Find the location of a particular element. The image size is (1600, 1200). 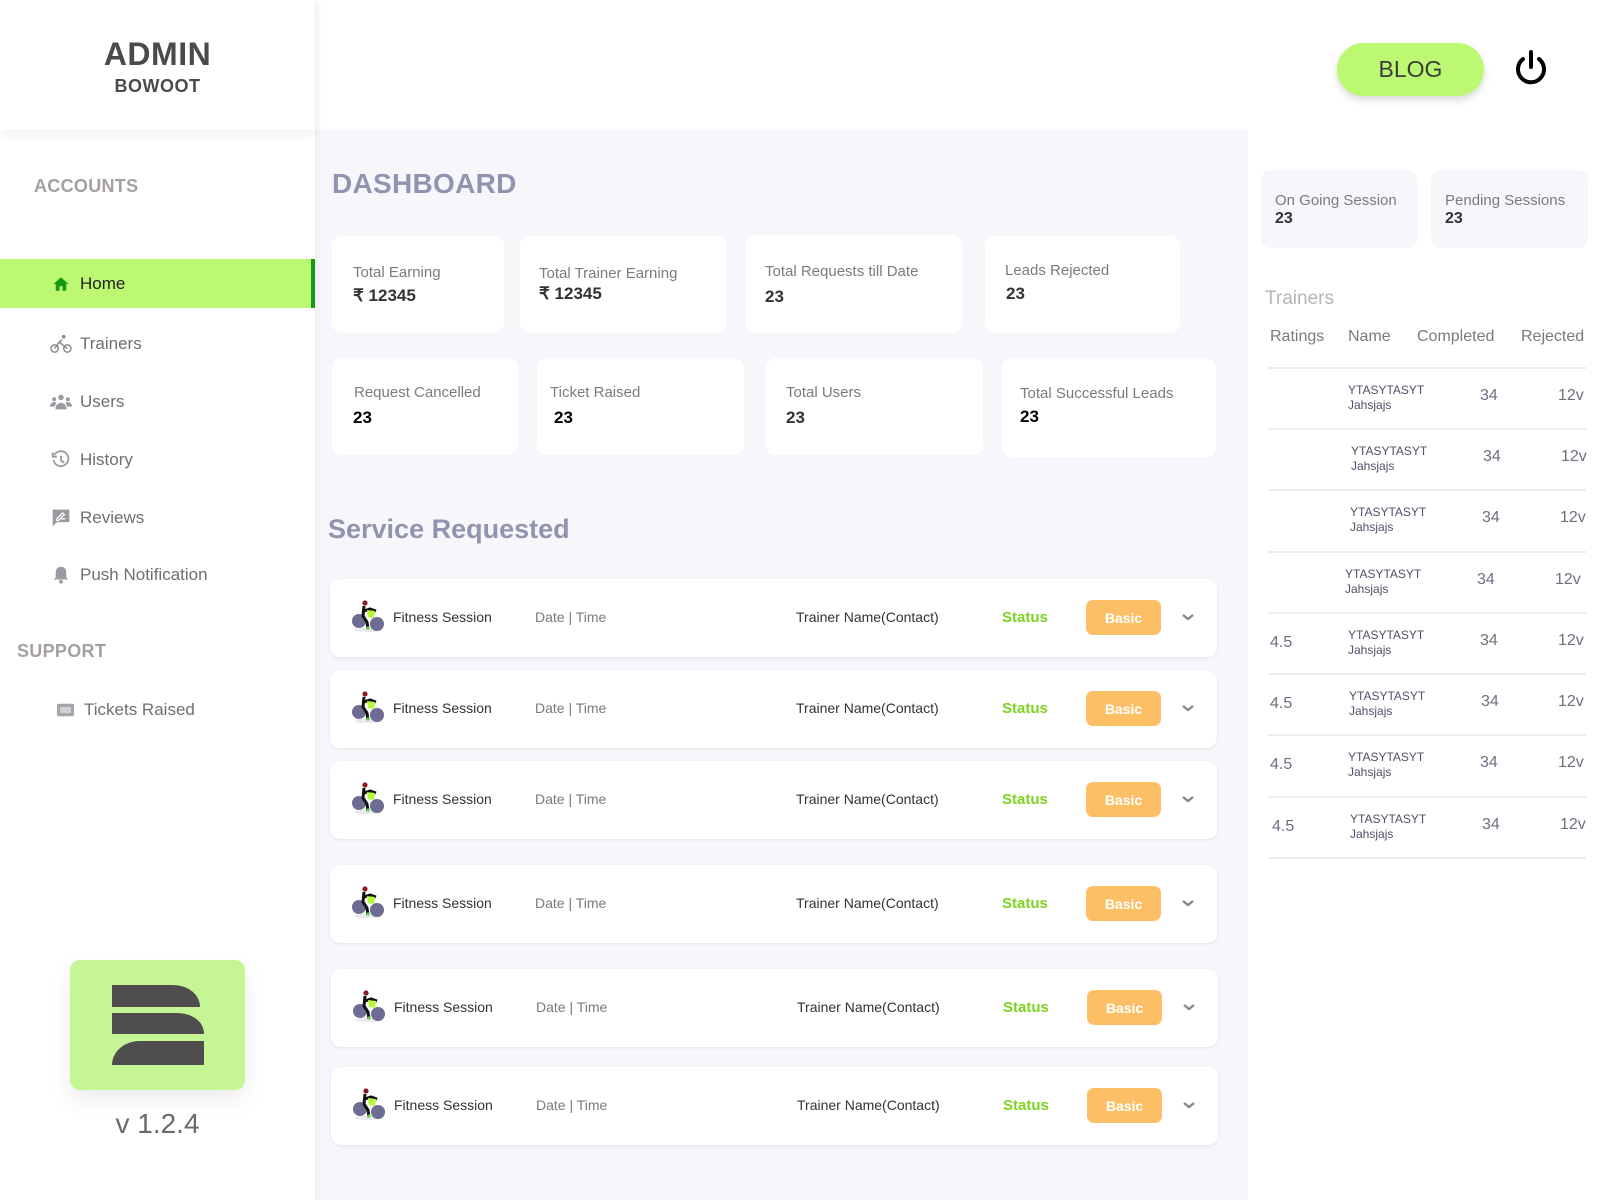

sidebar-item-label: Home is located at coordinates (103, 283).